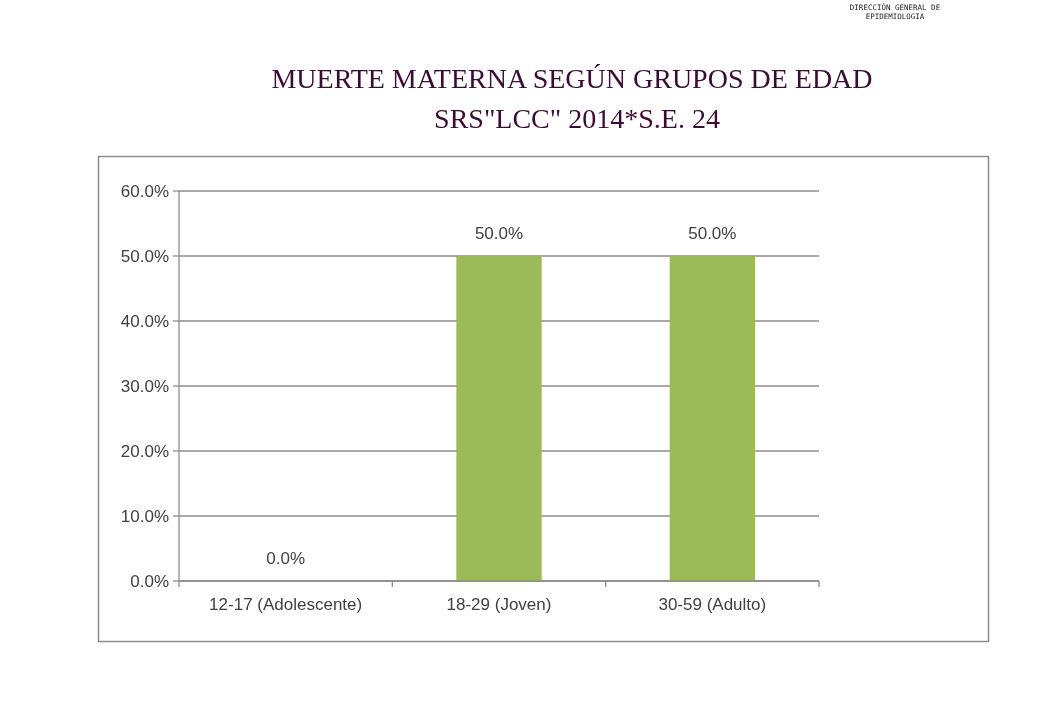 The image size is (1040, 720). Describe the element at coordinates (144, 516) in the screenshot. I see `y-tick-label: 10.0%` at that location.